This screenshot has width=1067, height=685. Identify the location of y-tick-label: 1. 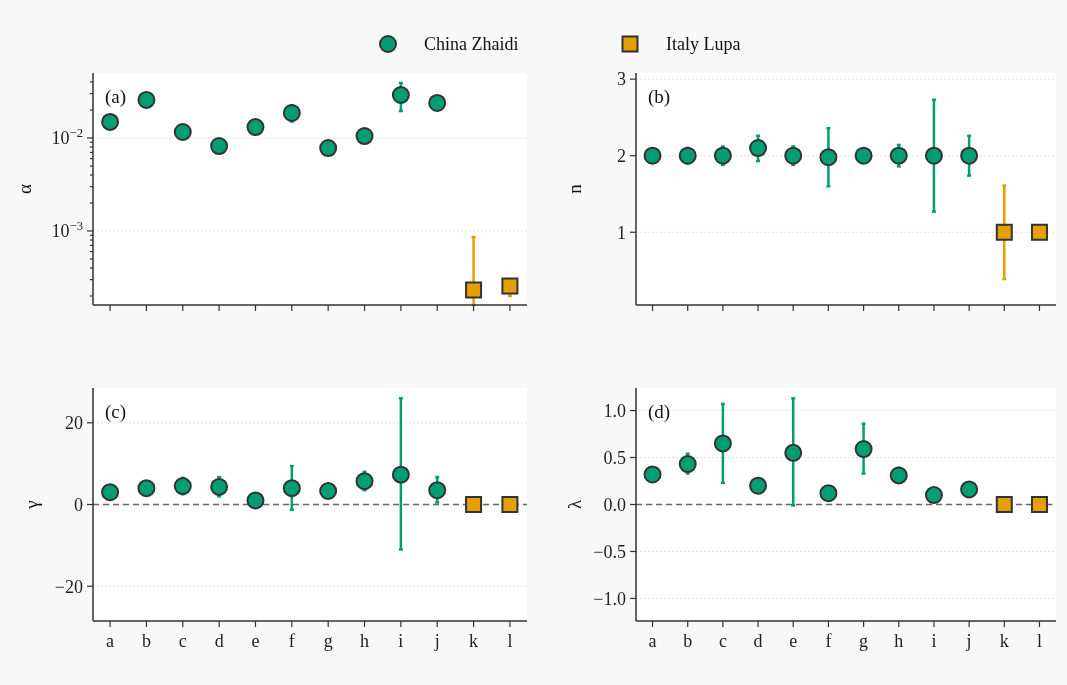
(621, 232).